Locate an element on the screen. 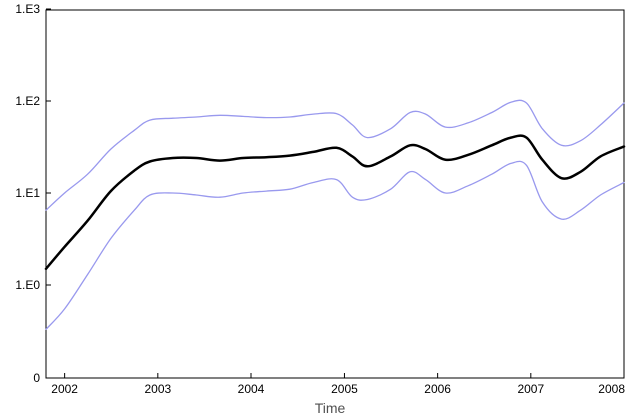 The image size is (640, 418). y-axis: 1.E0 1.E1 1.E2 1.E3 0 is located at coordinates (33, 193).